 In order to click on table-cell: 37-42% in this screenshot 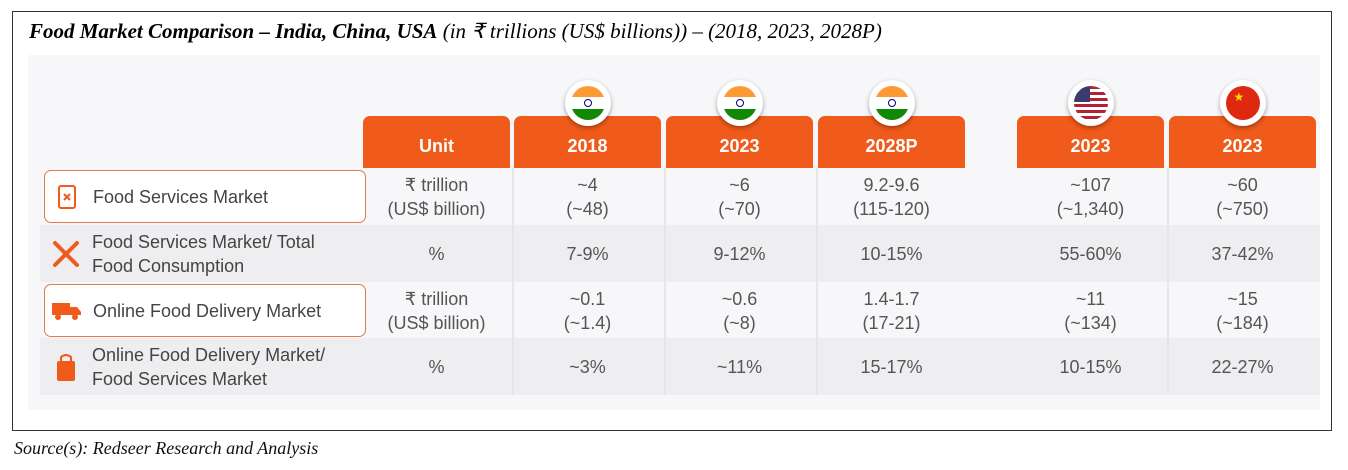, I will do `click(1242, 253)`.